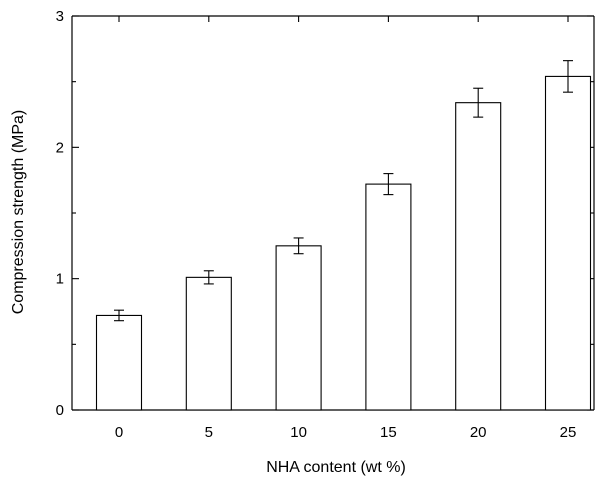 The width and height of the screenshot is (607, 483). What do you see at coordinates (60, 16) in the screenshot?
I see `y-tick-label: 3` at bounding box center [60, 16].